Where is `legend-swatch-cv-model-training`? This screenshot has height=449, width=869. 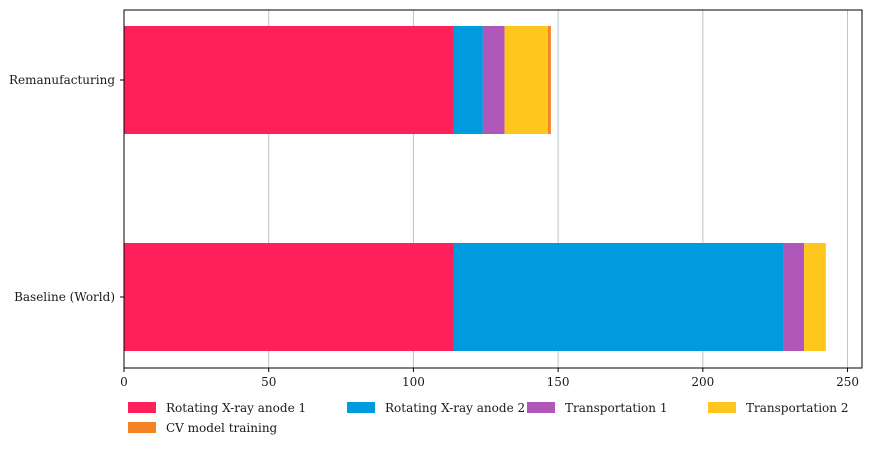
legend-swatch-cv-model-training is located at coordinates (142, 427).